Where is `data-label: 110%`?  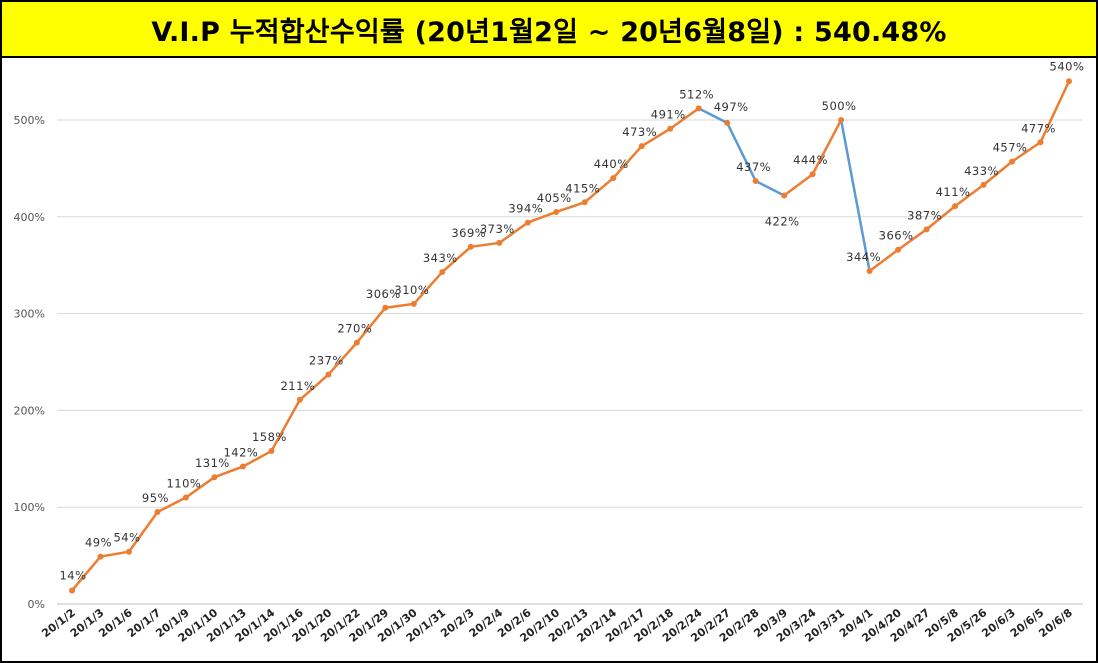 data-label: 110% is located at coordinates (183, 484).